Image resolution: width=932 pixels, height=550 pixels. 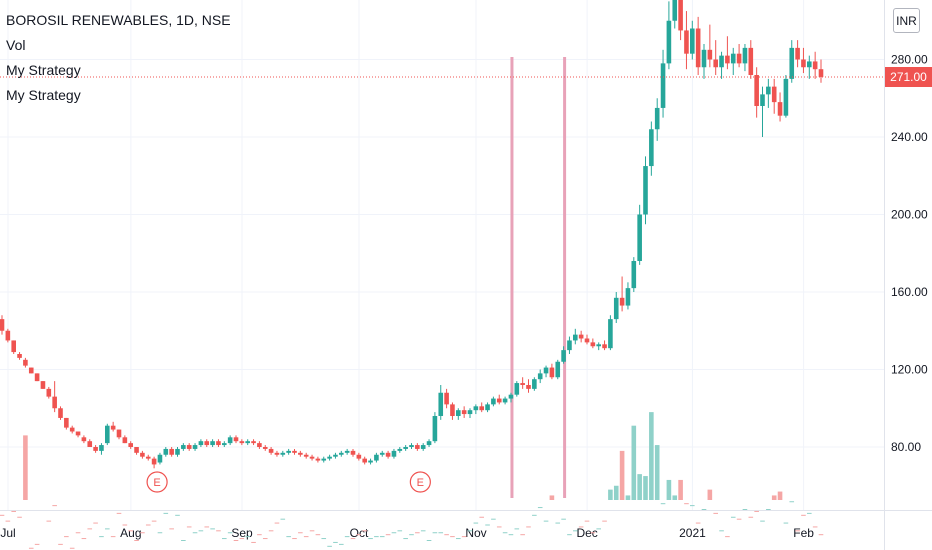 I want to click on x-tick-label: Dec, so click(x=586, y=533).